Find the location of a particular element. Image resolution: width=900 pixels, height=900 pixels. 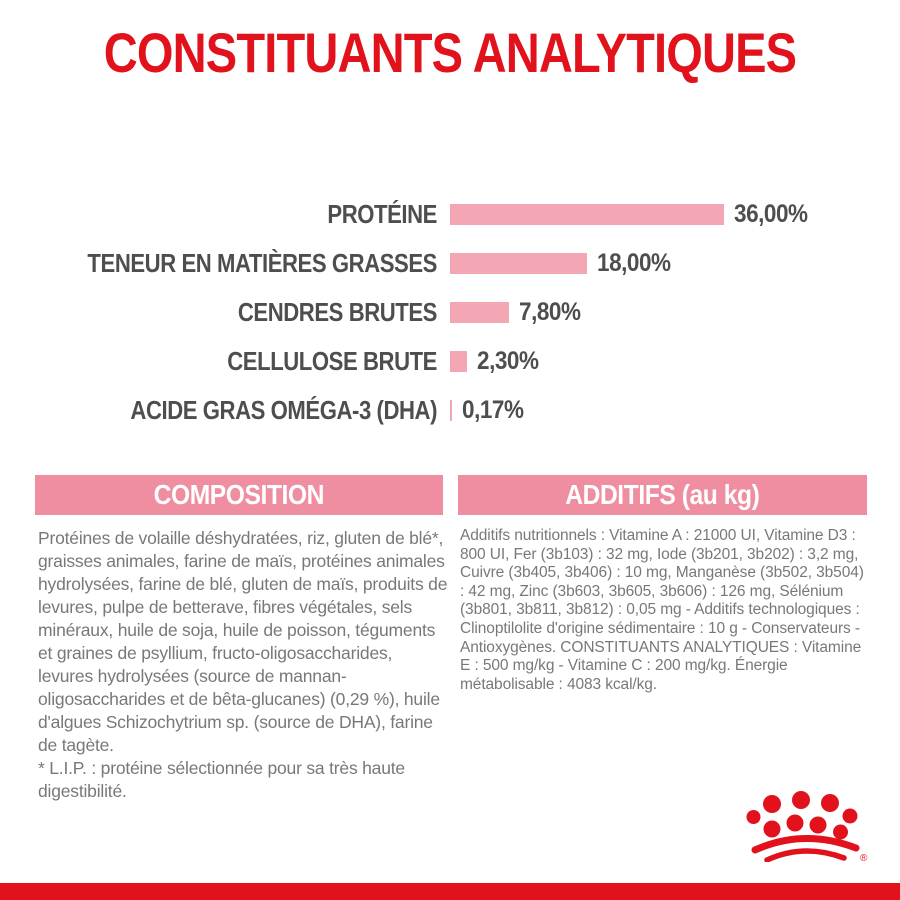

composition-header: COMPOSITION is located at coordinates (239, 495).